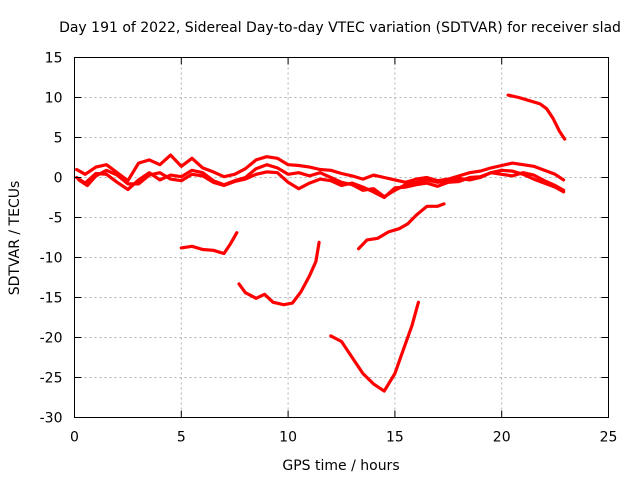 This screenshot has width=640, height=480. Describe the element at coordinates (51, 339) in the screenshot. I see `y-tick-label: -20` at that location.